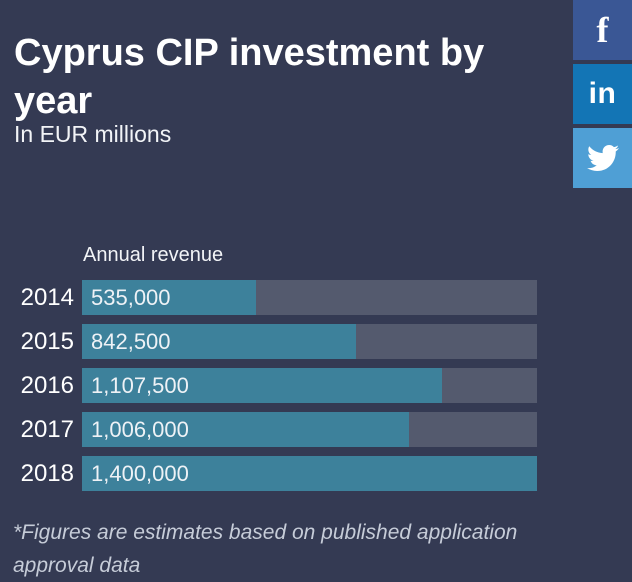 The width and height of the screenshot is (632, 582). I want to click on chart-row: 2018 1,400,000, so click(316, 473).